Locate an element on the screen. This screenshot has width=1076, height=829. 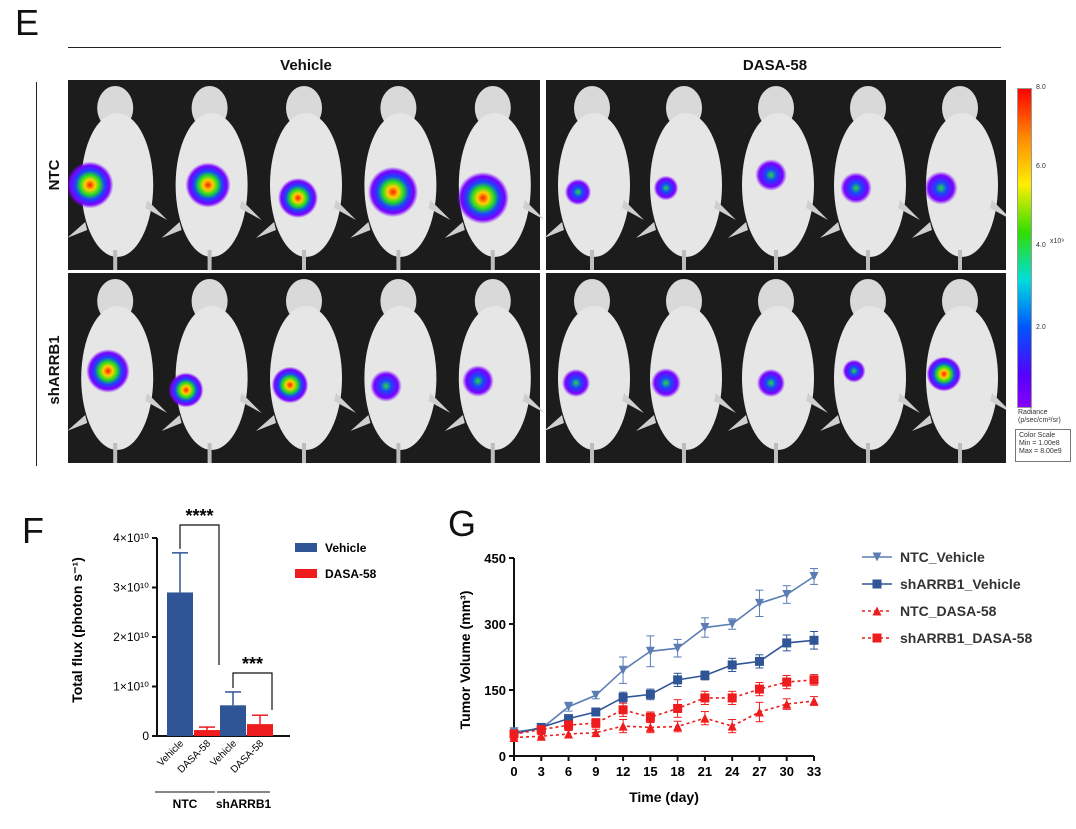
g-y-tick-label: 0 is located at coordinates (502, 756).